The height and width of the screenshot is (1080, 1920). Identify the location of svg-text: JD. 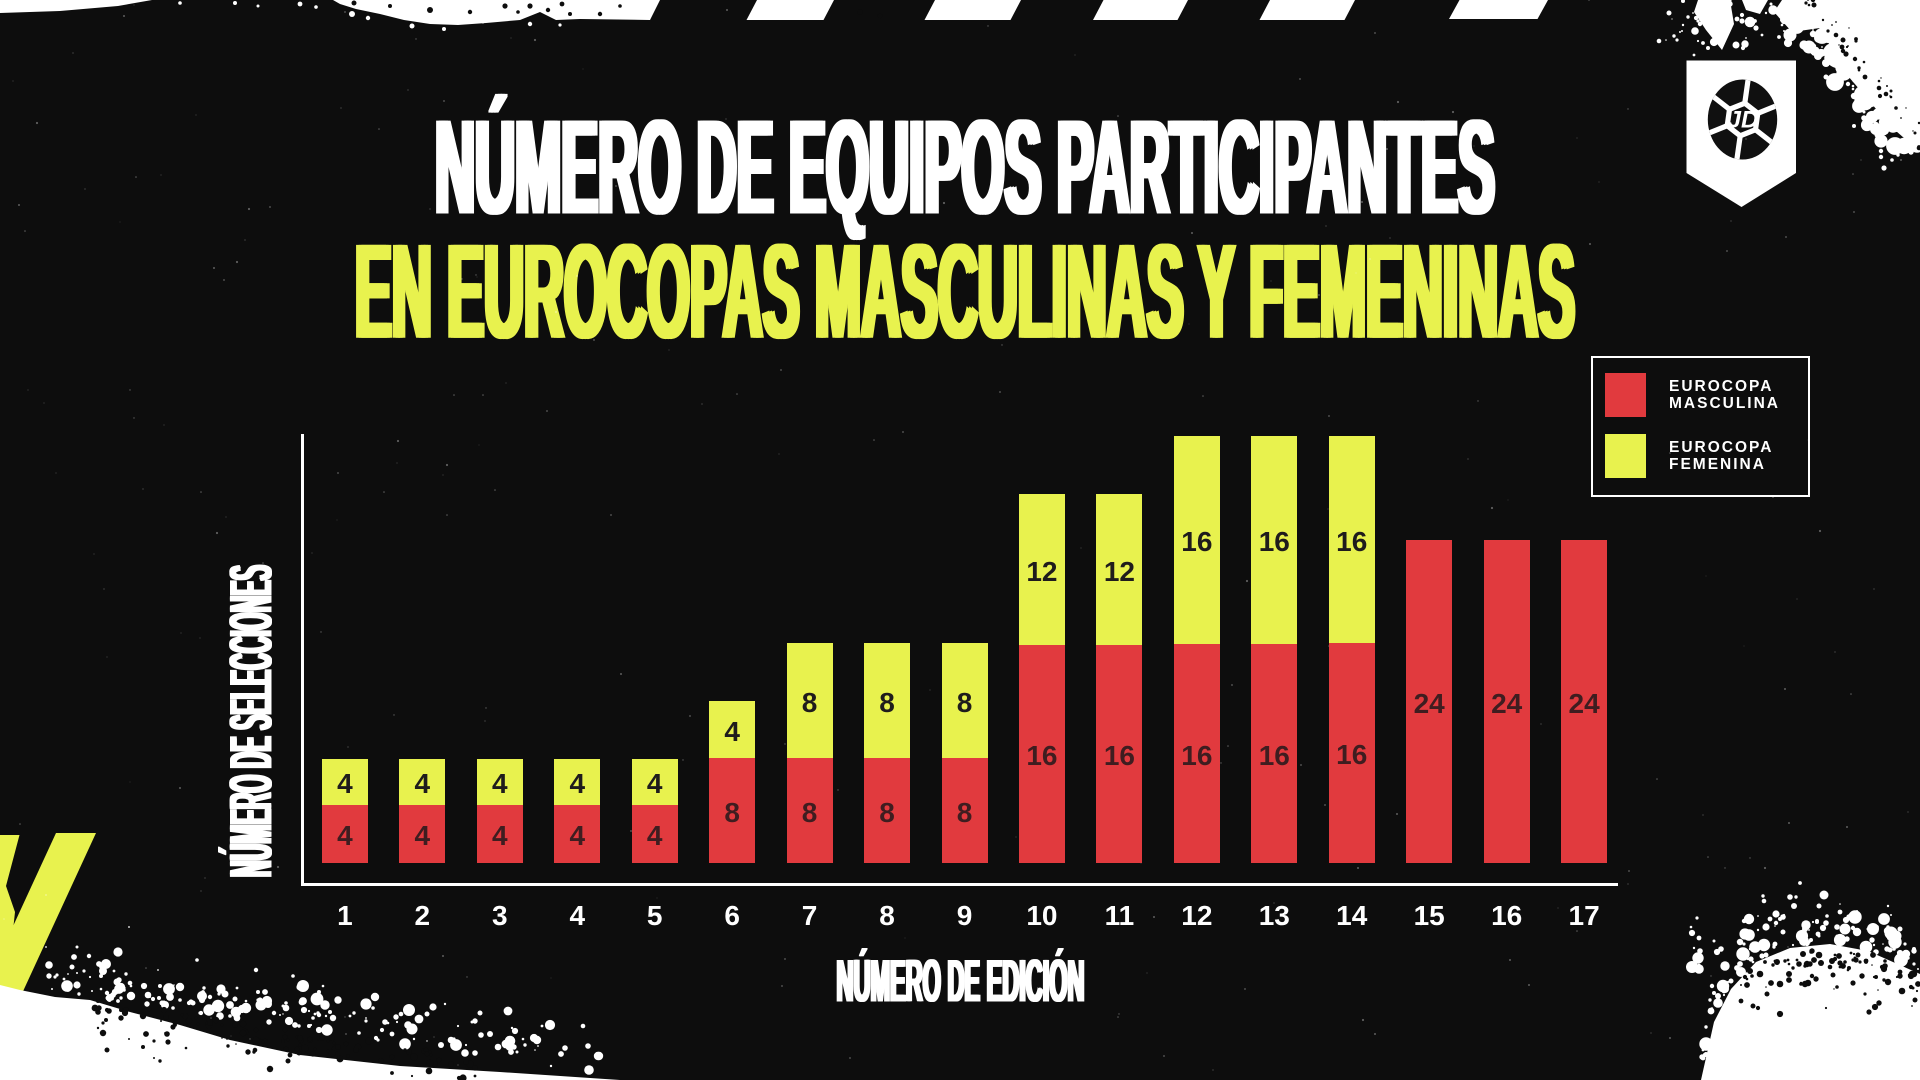
(1743, 120).